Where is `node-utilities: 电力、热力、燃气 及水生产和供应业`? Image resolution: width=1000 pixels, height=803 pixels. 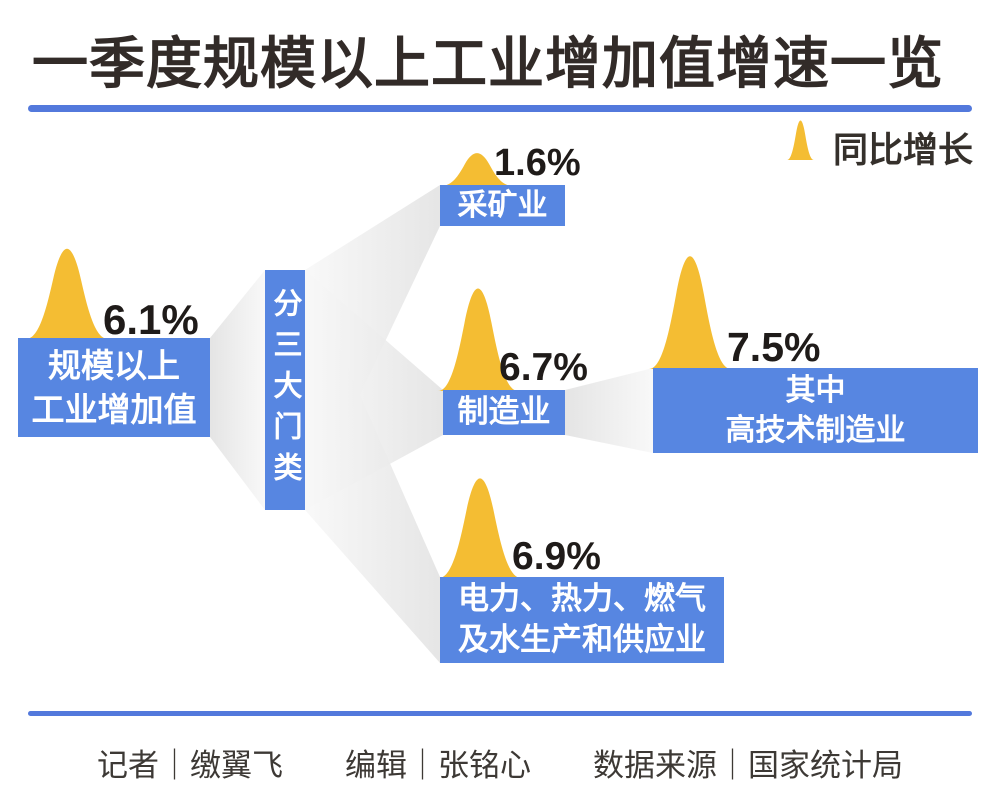 node-utilities: 电力、热力、燃气 及水生产和供应业 is located at coordinates (582, 620).